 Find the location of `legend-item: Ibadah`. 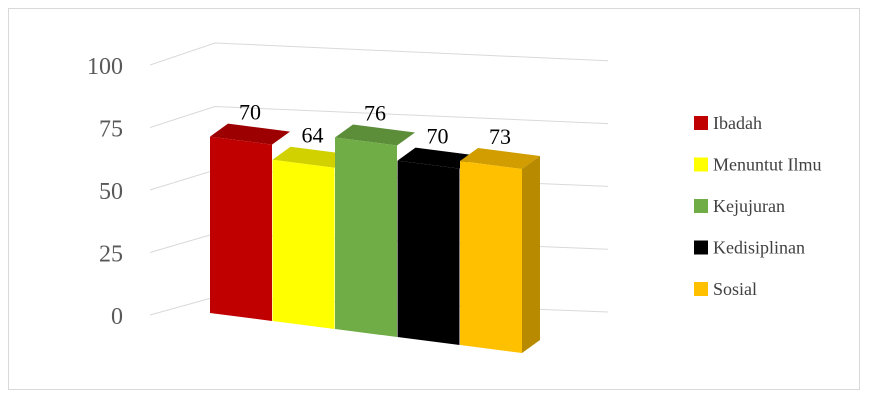

legend-item: Ibadah is located at coordinates (728, 123).